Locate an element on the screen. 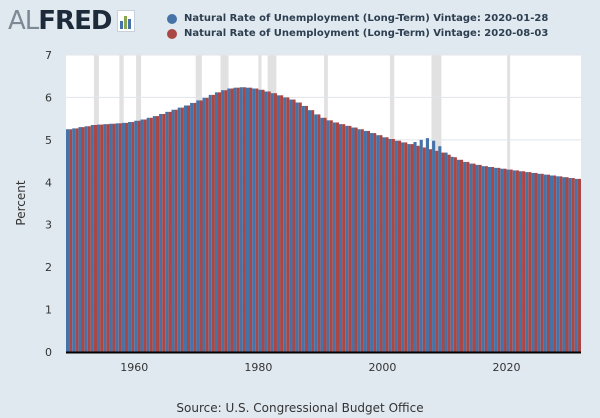 Image resolution: width=600 pixels, height=418 pixels. bar-series-2-2021 is located at coordinates (517, 261).